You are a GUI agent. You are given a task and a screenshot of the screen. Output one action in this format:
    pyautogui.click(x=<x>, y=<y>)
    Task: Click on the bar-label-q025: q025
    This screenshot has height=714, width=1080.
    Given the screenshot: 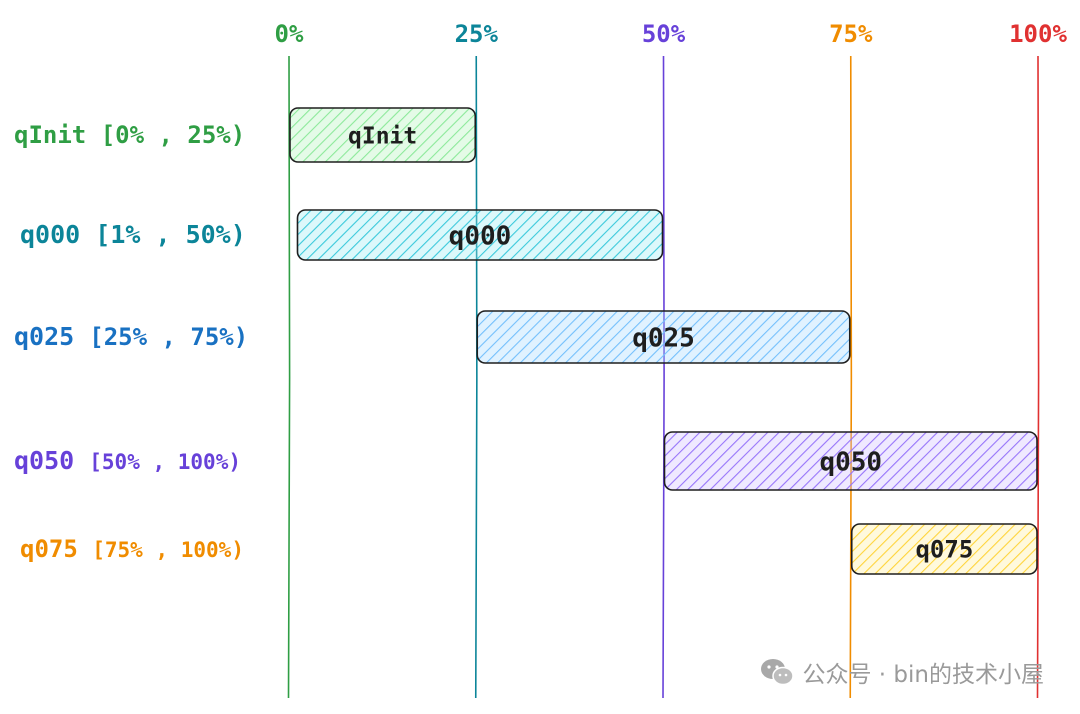 What is the action you would take?
    pyautogui.click(x=663, y=338)
    